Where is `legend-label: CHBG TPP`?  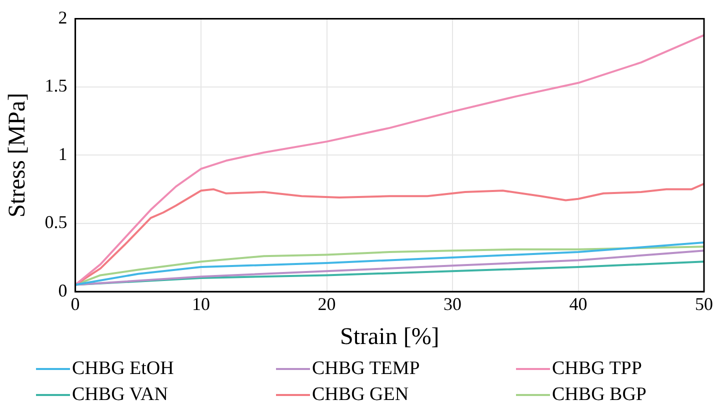 legend-label: CHBG TPP is located at coordinates (597, 369).